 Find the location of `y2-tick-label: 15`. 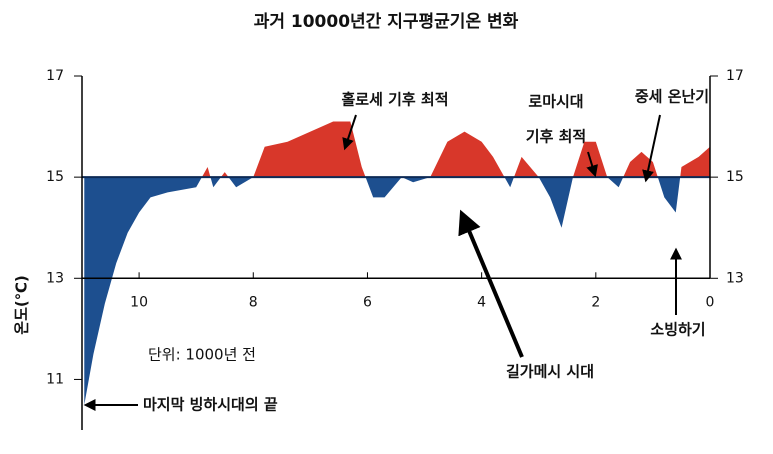

y2-tick-label: 15 is located at coordinates (735, 177).